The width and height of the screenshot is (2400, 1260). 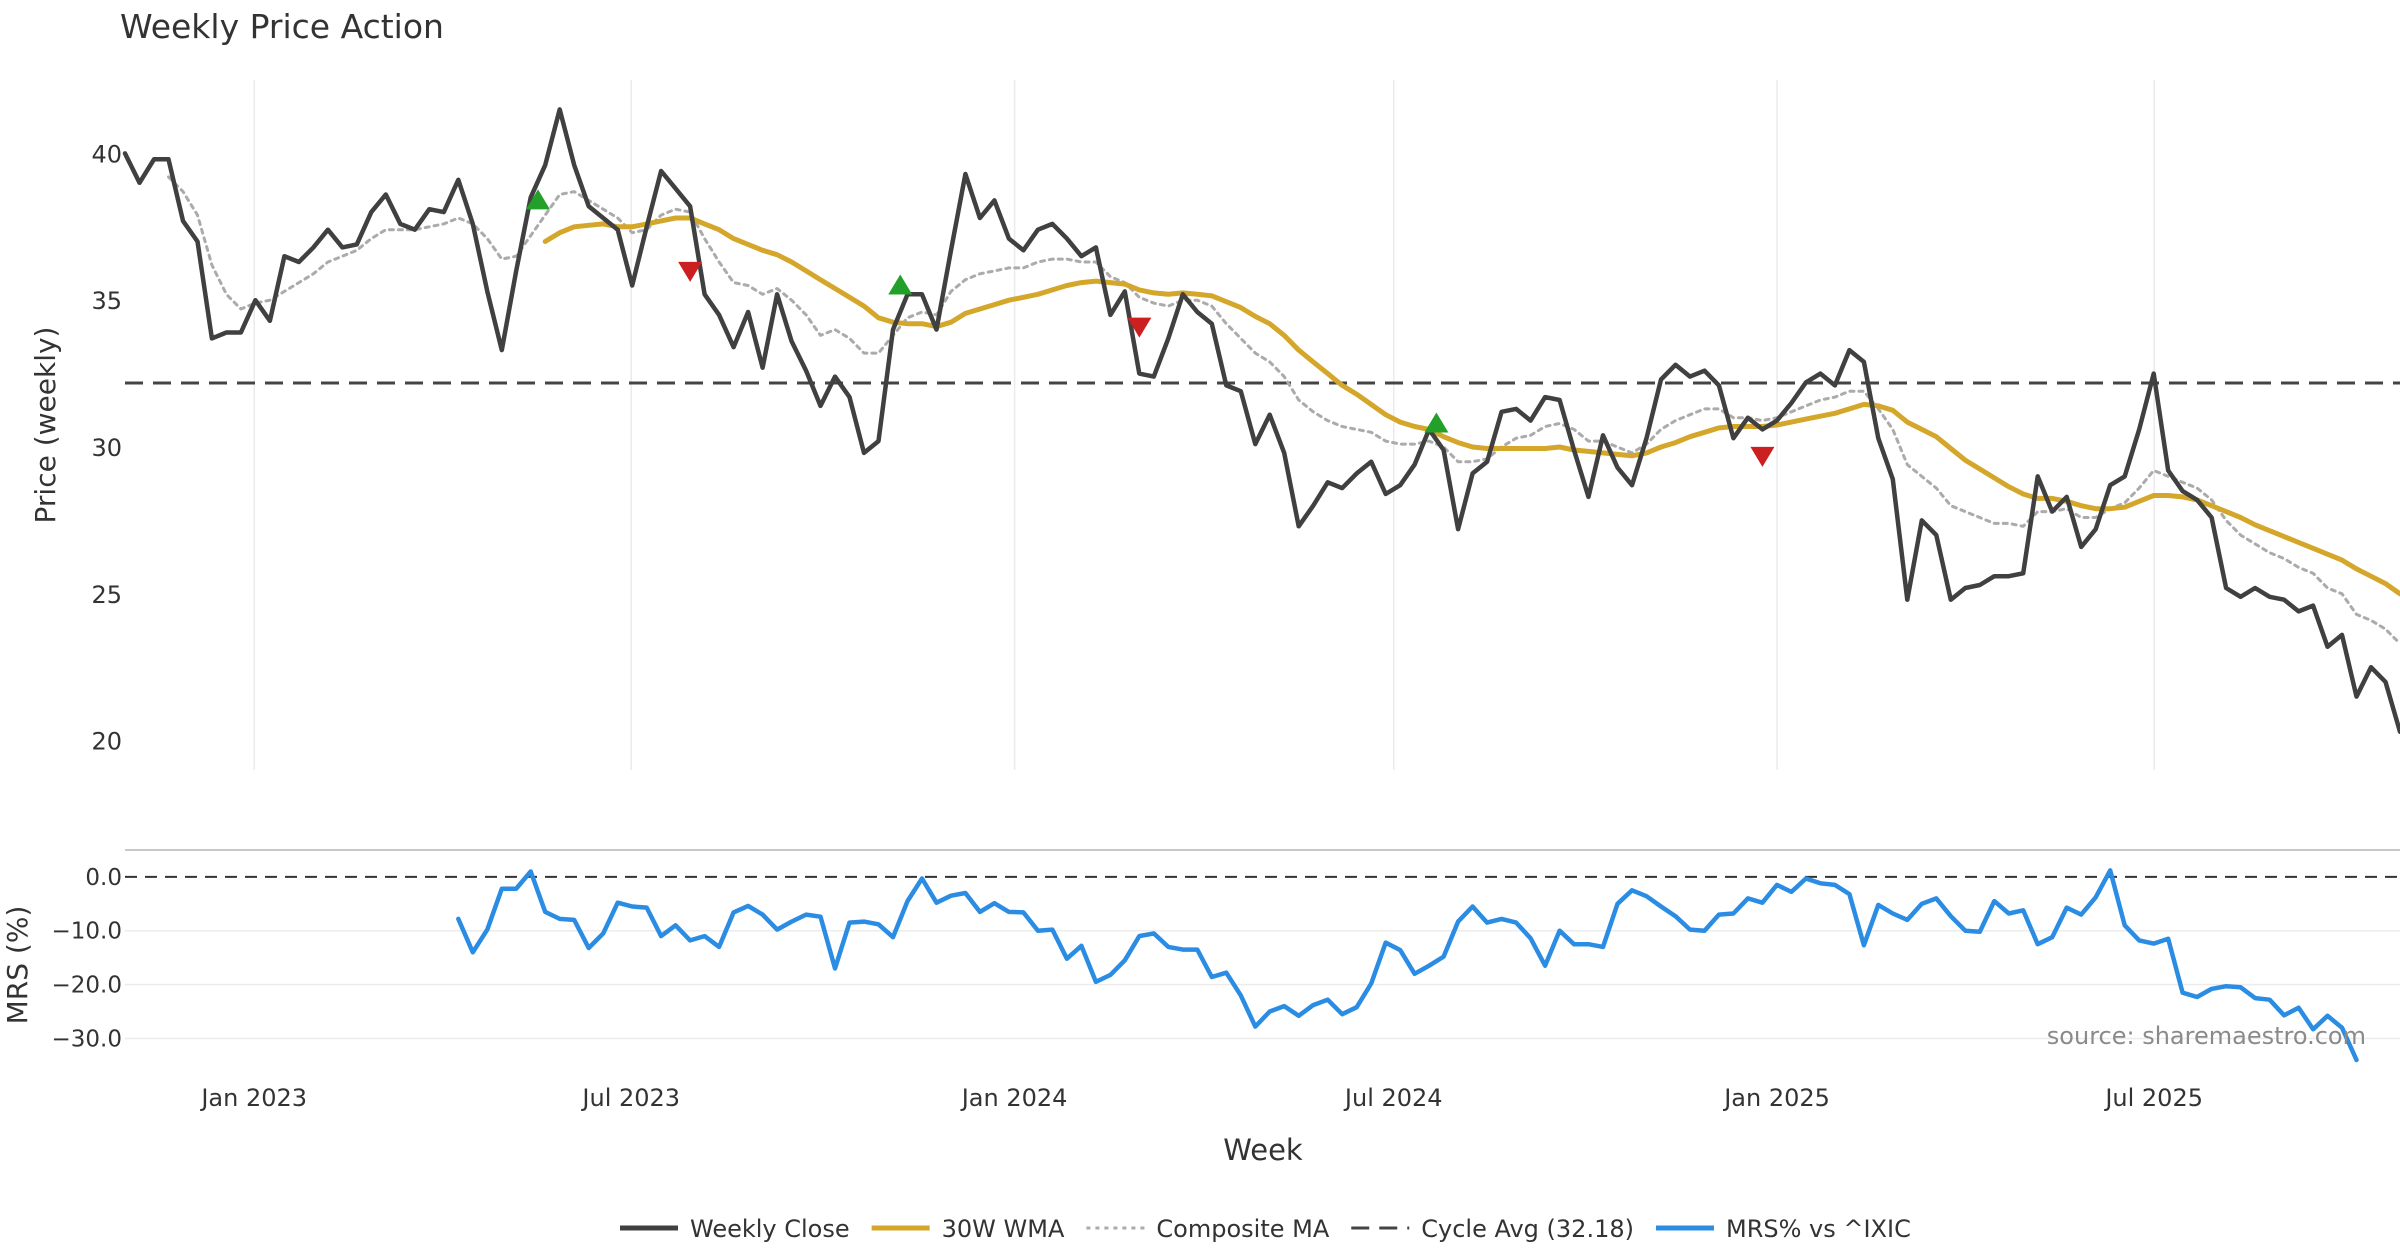 I want to click on mrs-line, so click(x=1407, y=965).